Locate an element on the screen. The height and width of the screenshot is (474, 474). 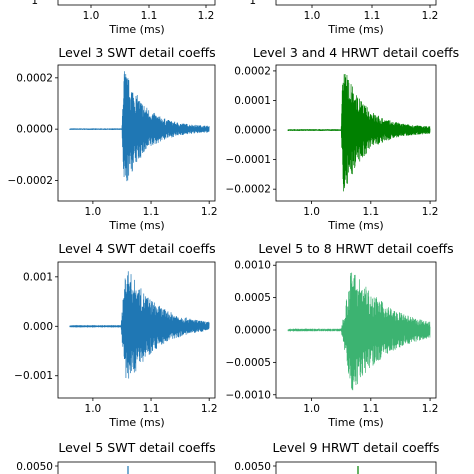
chart-title: Level 9 HRWT detail coeffs is located at coordinates (356, 447).